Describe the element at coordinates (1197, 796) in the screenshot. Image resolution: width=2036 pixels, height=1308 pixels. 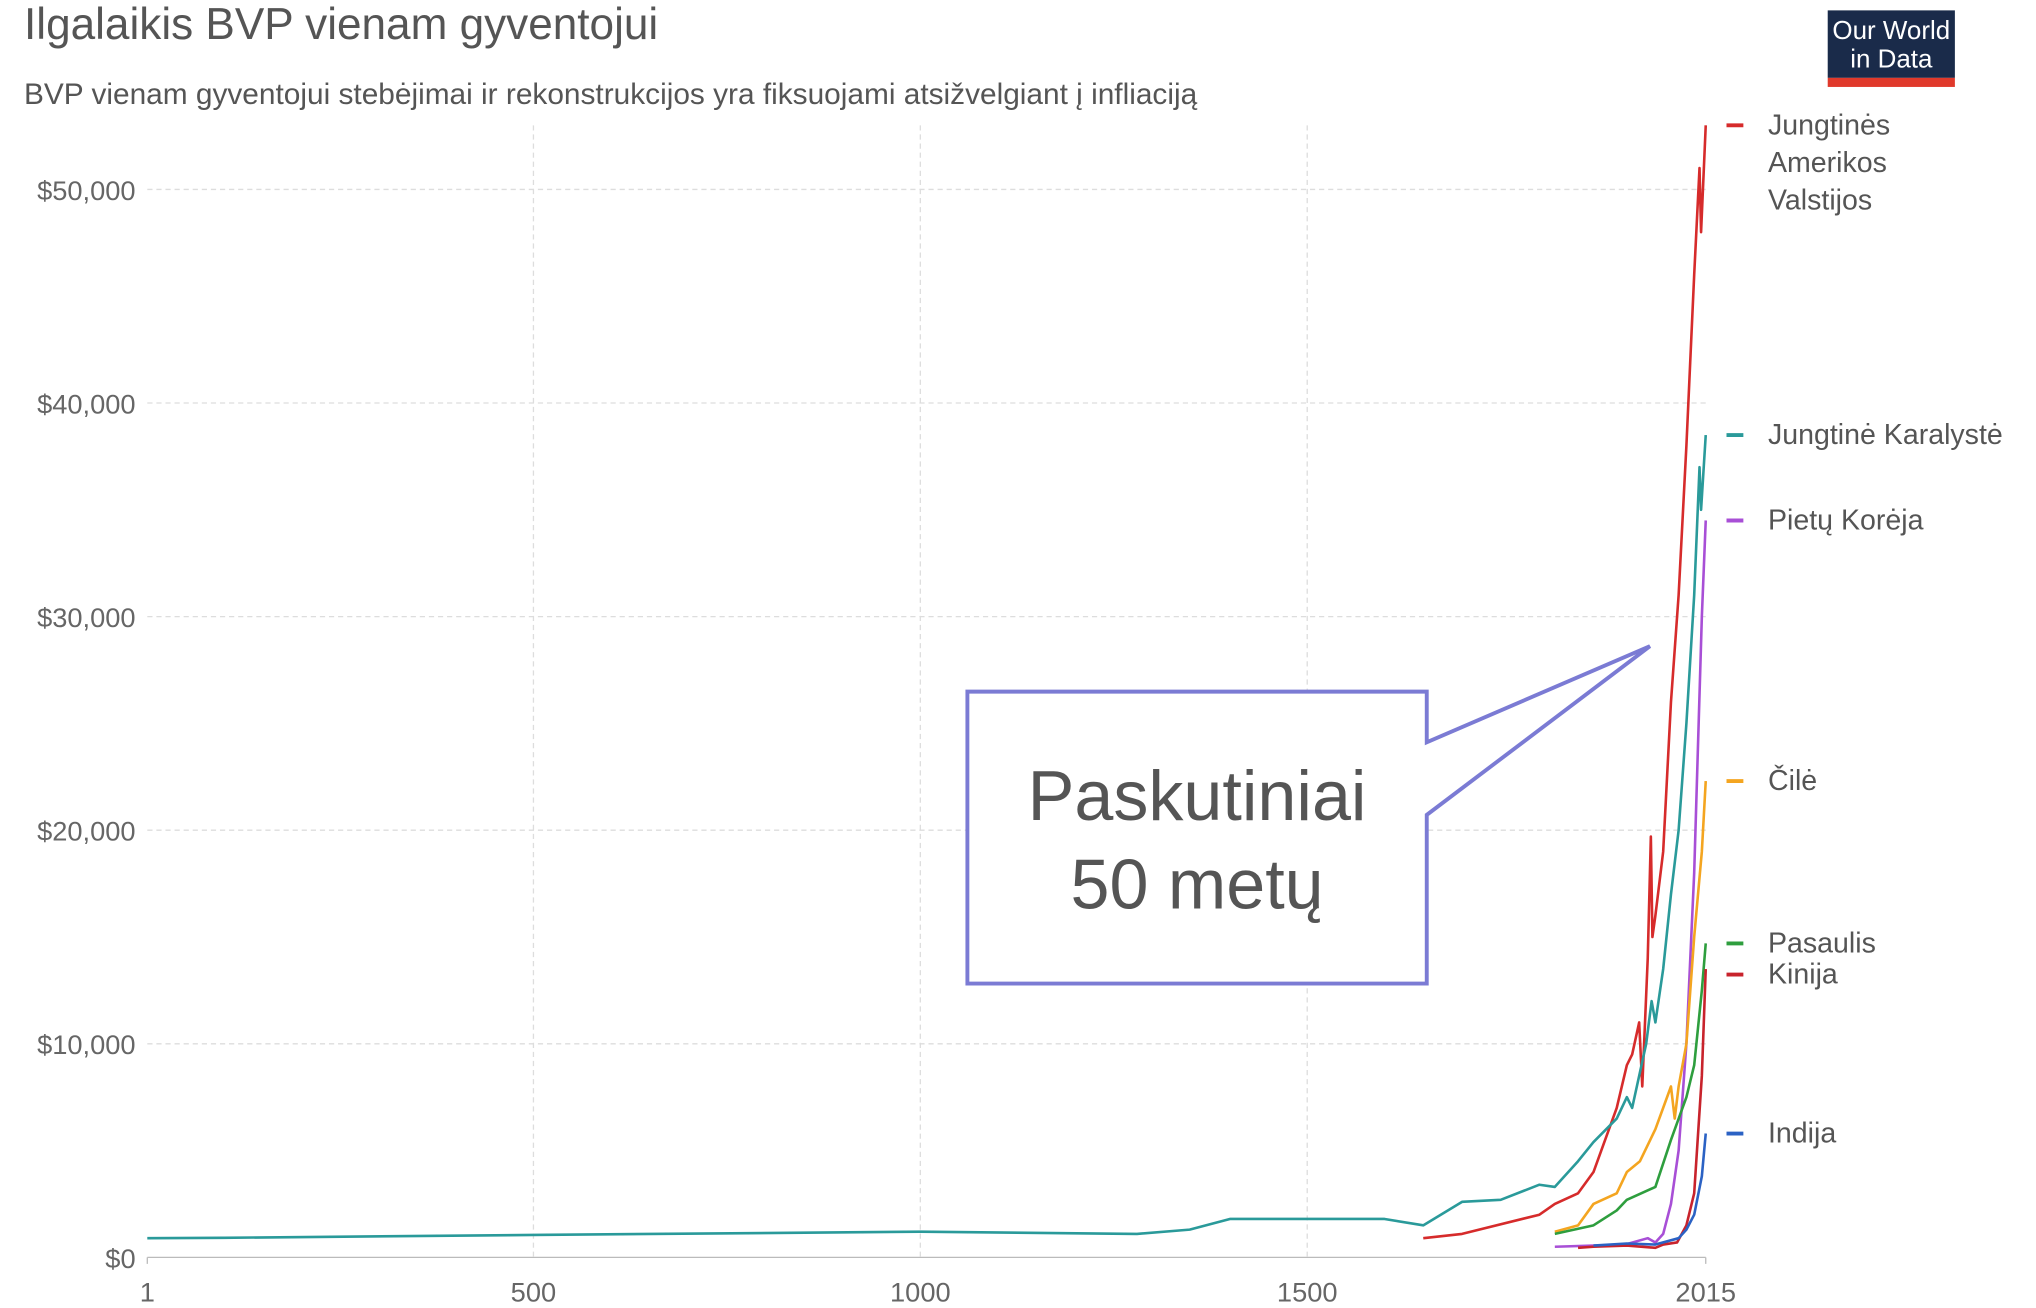
I see `annotation: Paskutiniai` at that location.